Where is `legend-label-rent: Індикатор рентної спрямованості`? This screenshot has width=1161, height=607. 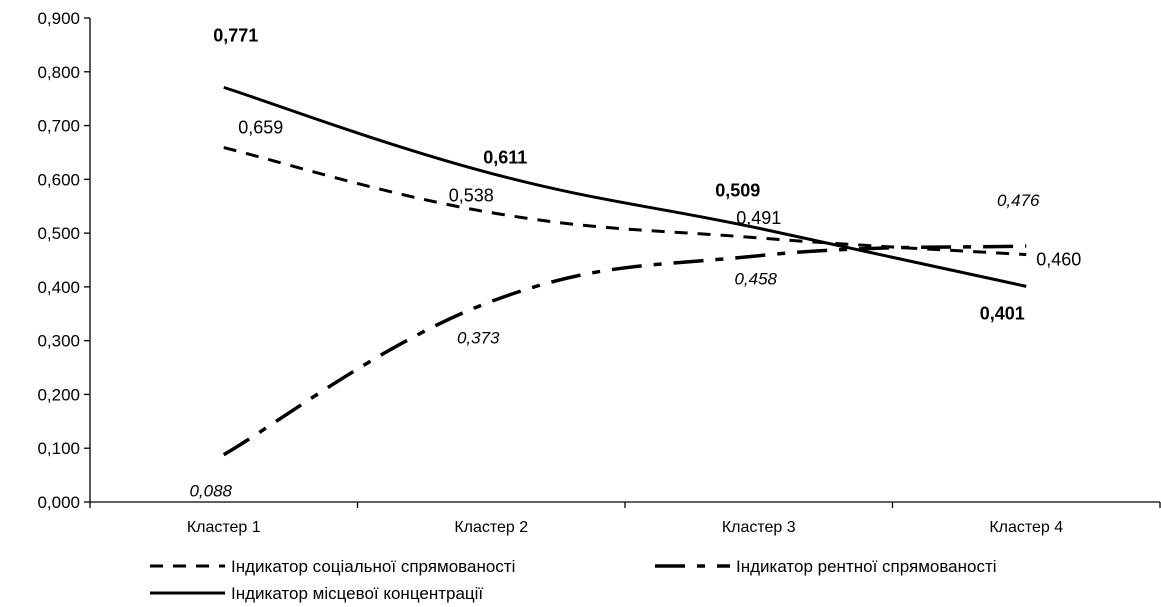
legend-label-rent: Індикатор рентної спрямованості is located at coordinates (866, 566).